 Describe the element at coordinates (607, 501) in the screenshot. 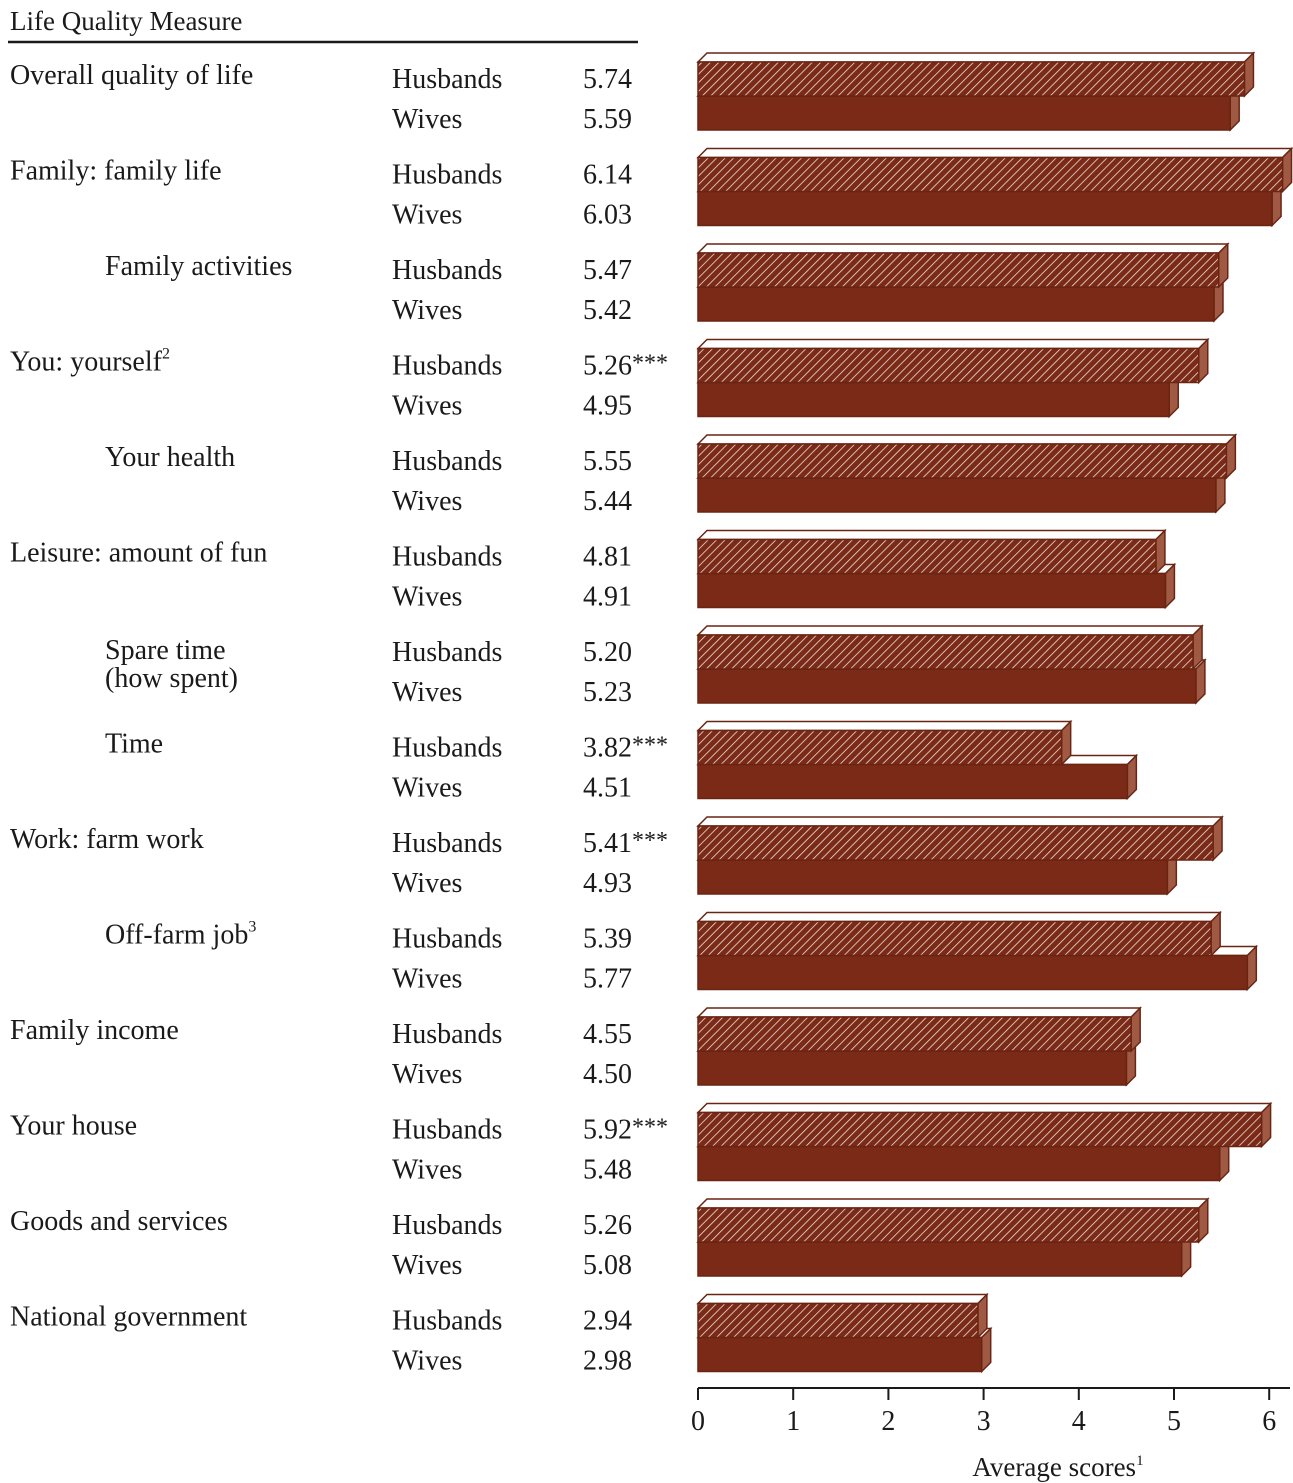

I see `value-label: 5.44` at that location.